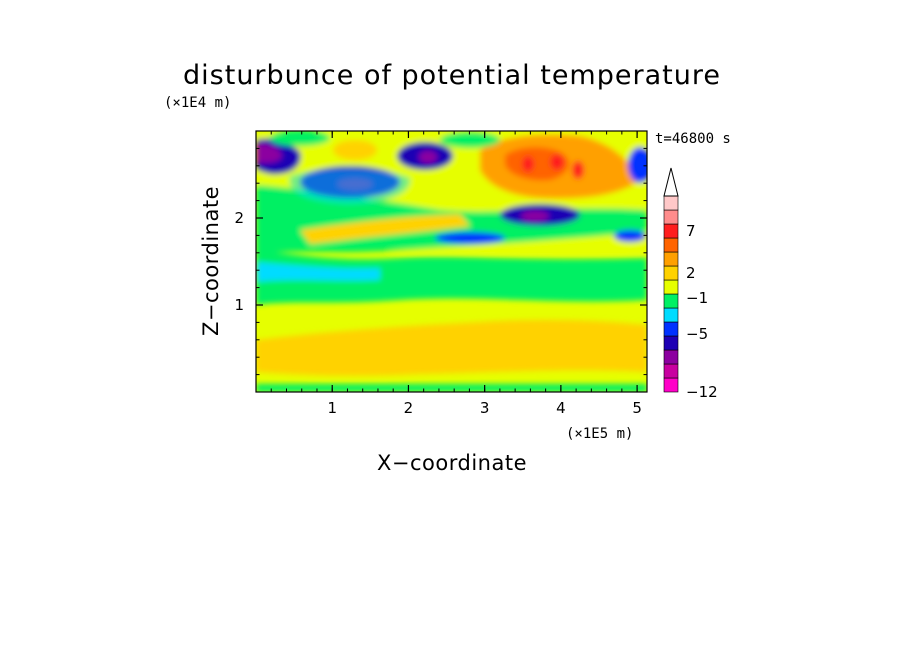  I want to click on region-orange-mid, so click(385, 229).